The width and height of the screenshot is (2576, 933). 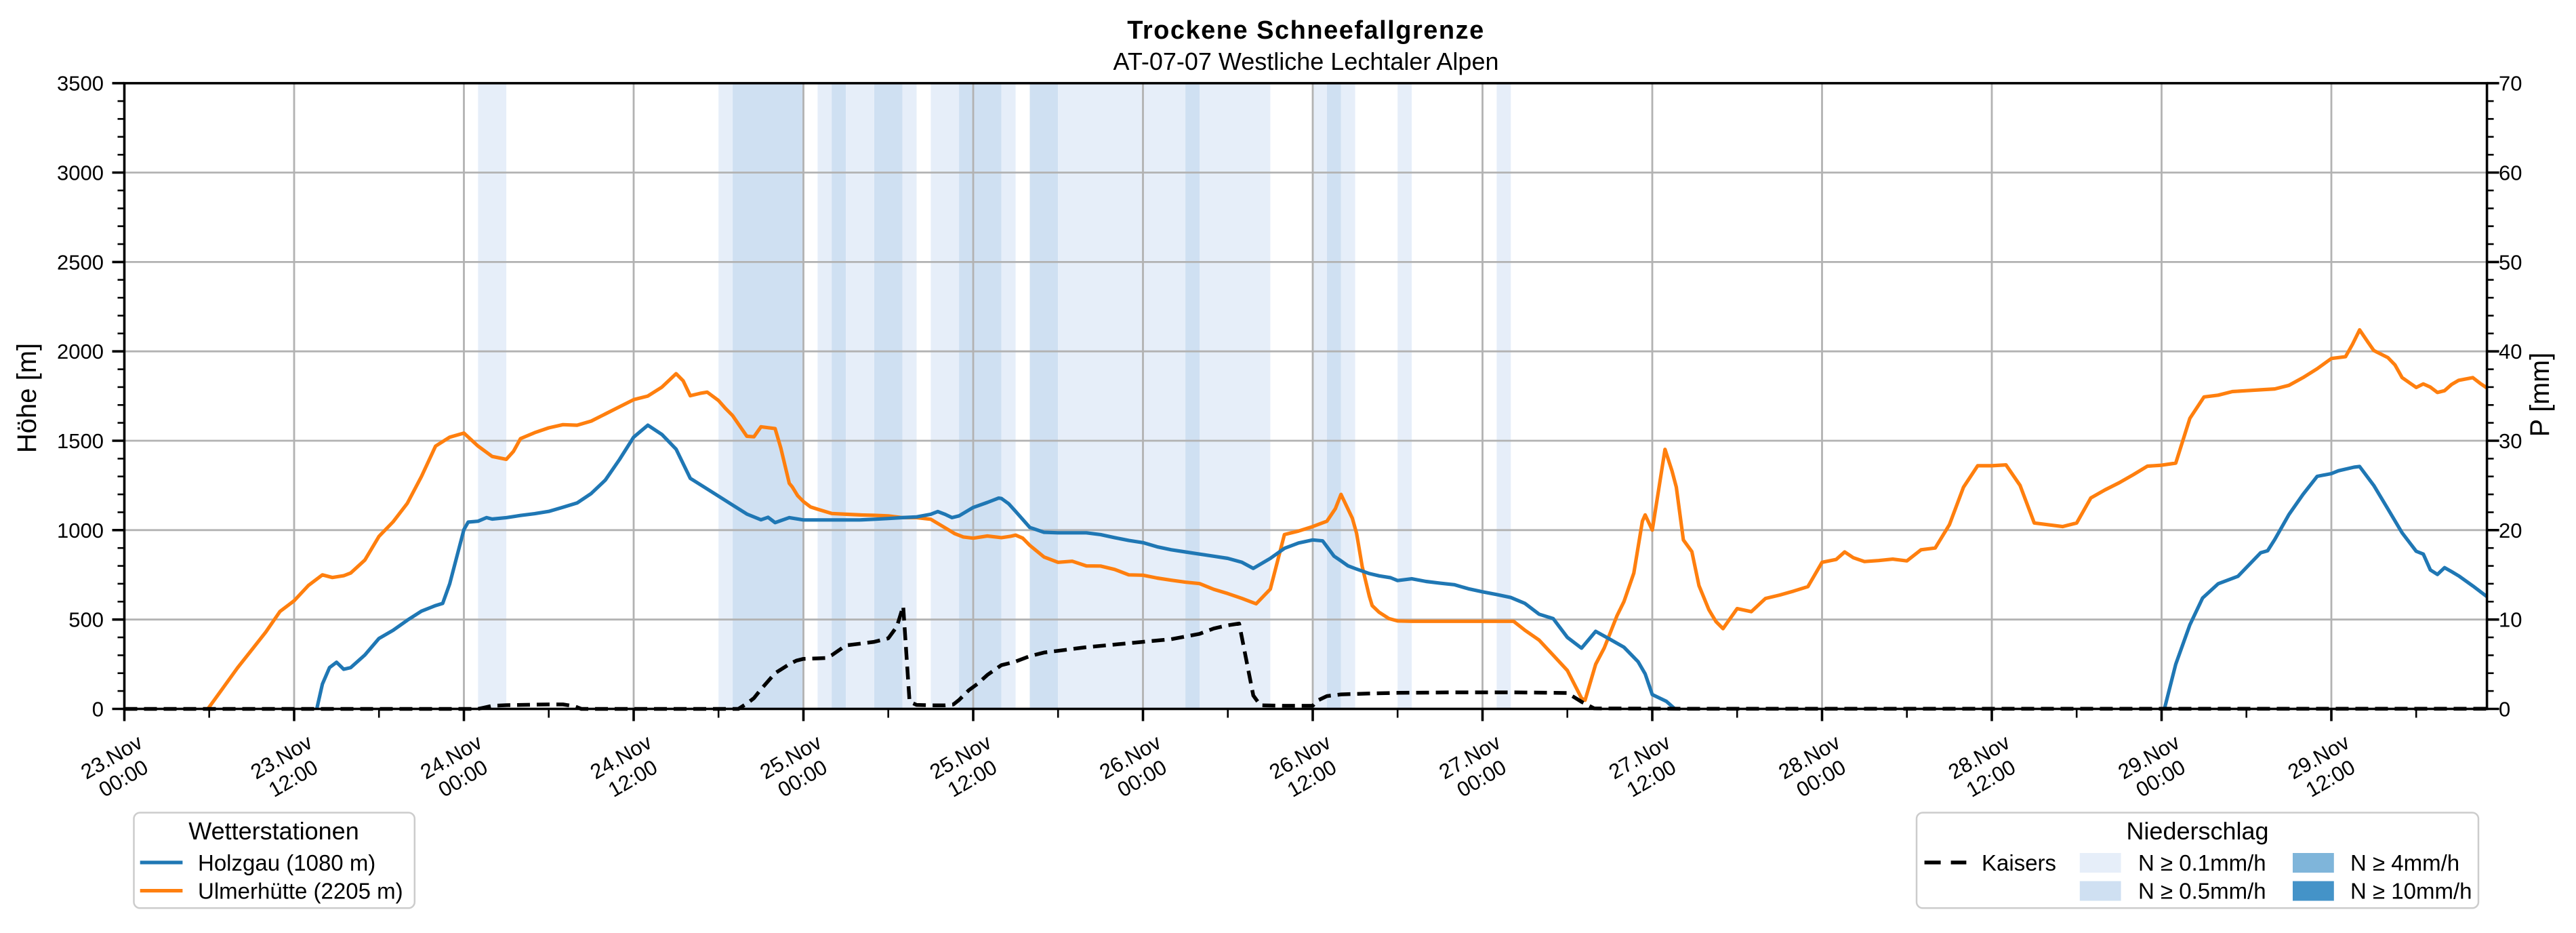 I want to click on svg-text: 3000, so click(x=80, y=173).